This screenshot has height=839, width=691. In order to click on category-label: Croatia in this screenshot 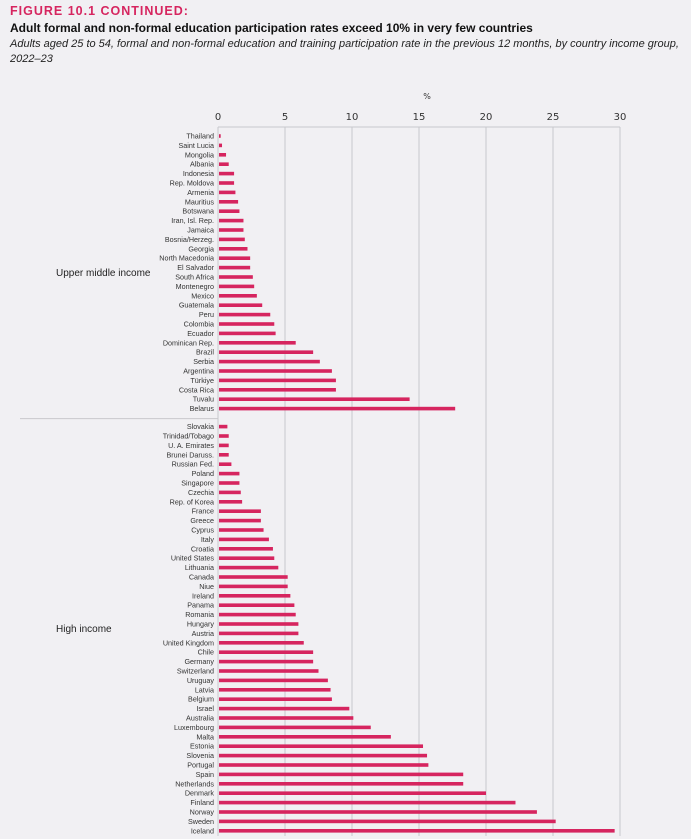, I will do `click(202, 548)`.